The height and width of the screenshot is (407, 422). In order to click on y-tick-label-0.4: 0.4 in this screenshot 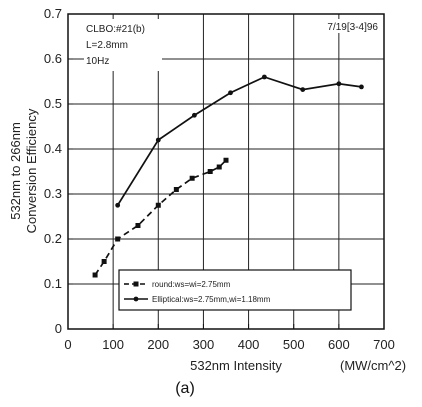, I will do `click(53, 148)`.